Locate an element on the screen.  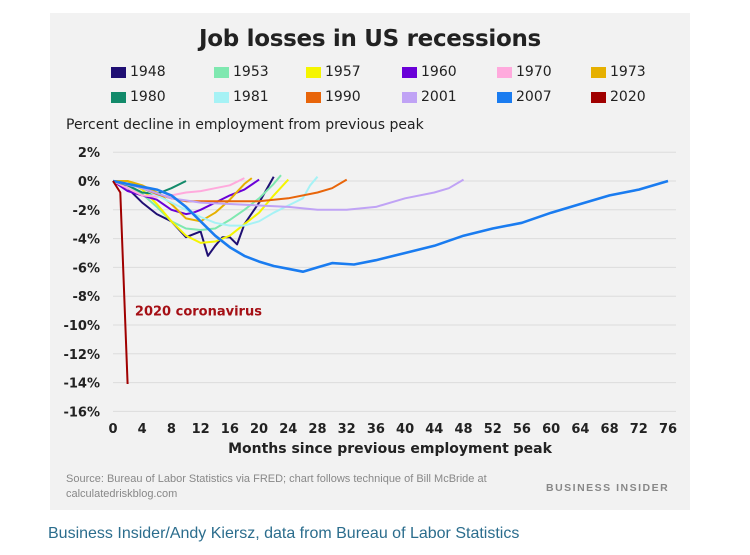
legend-label: 1981 is located at coordinates (251, 97).